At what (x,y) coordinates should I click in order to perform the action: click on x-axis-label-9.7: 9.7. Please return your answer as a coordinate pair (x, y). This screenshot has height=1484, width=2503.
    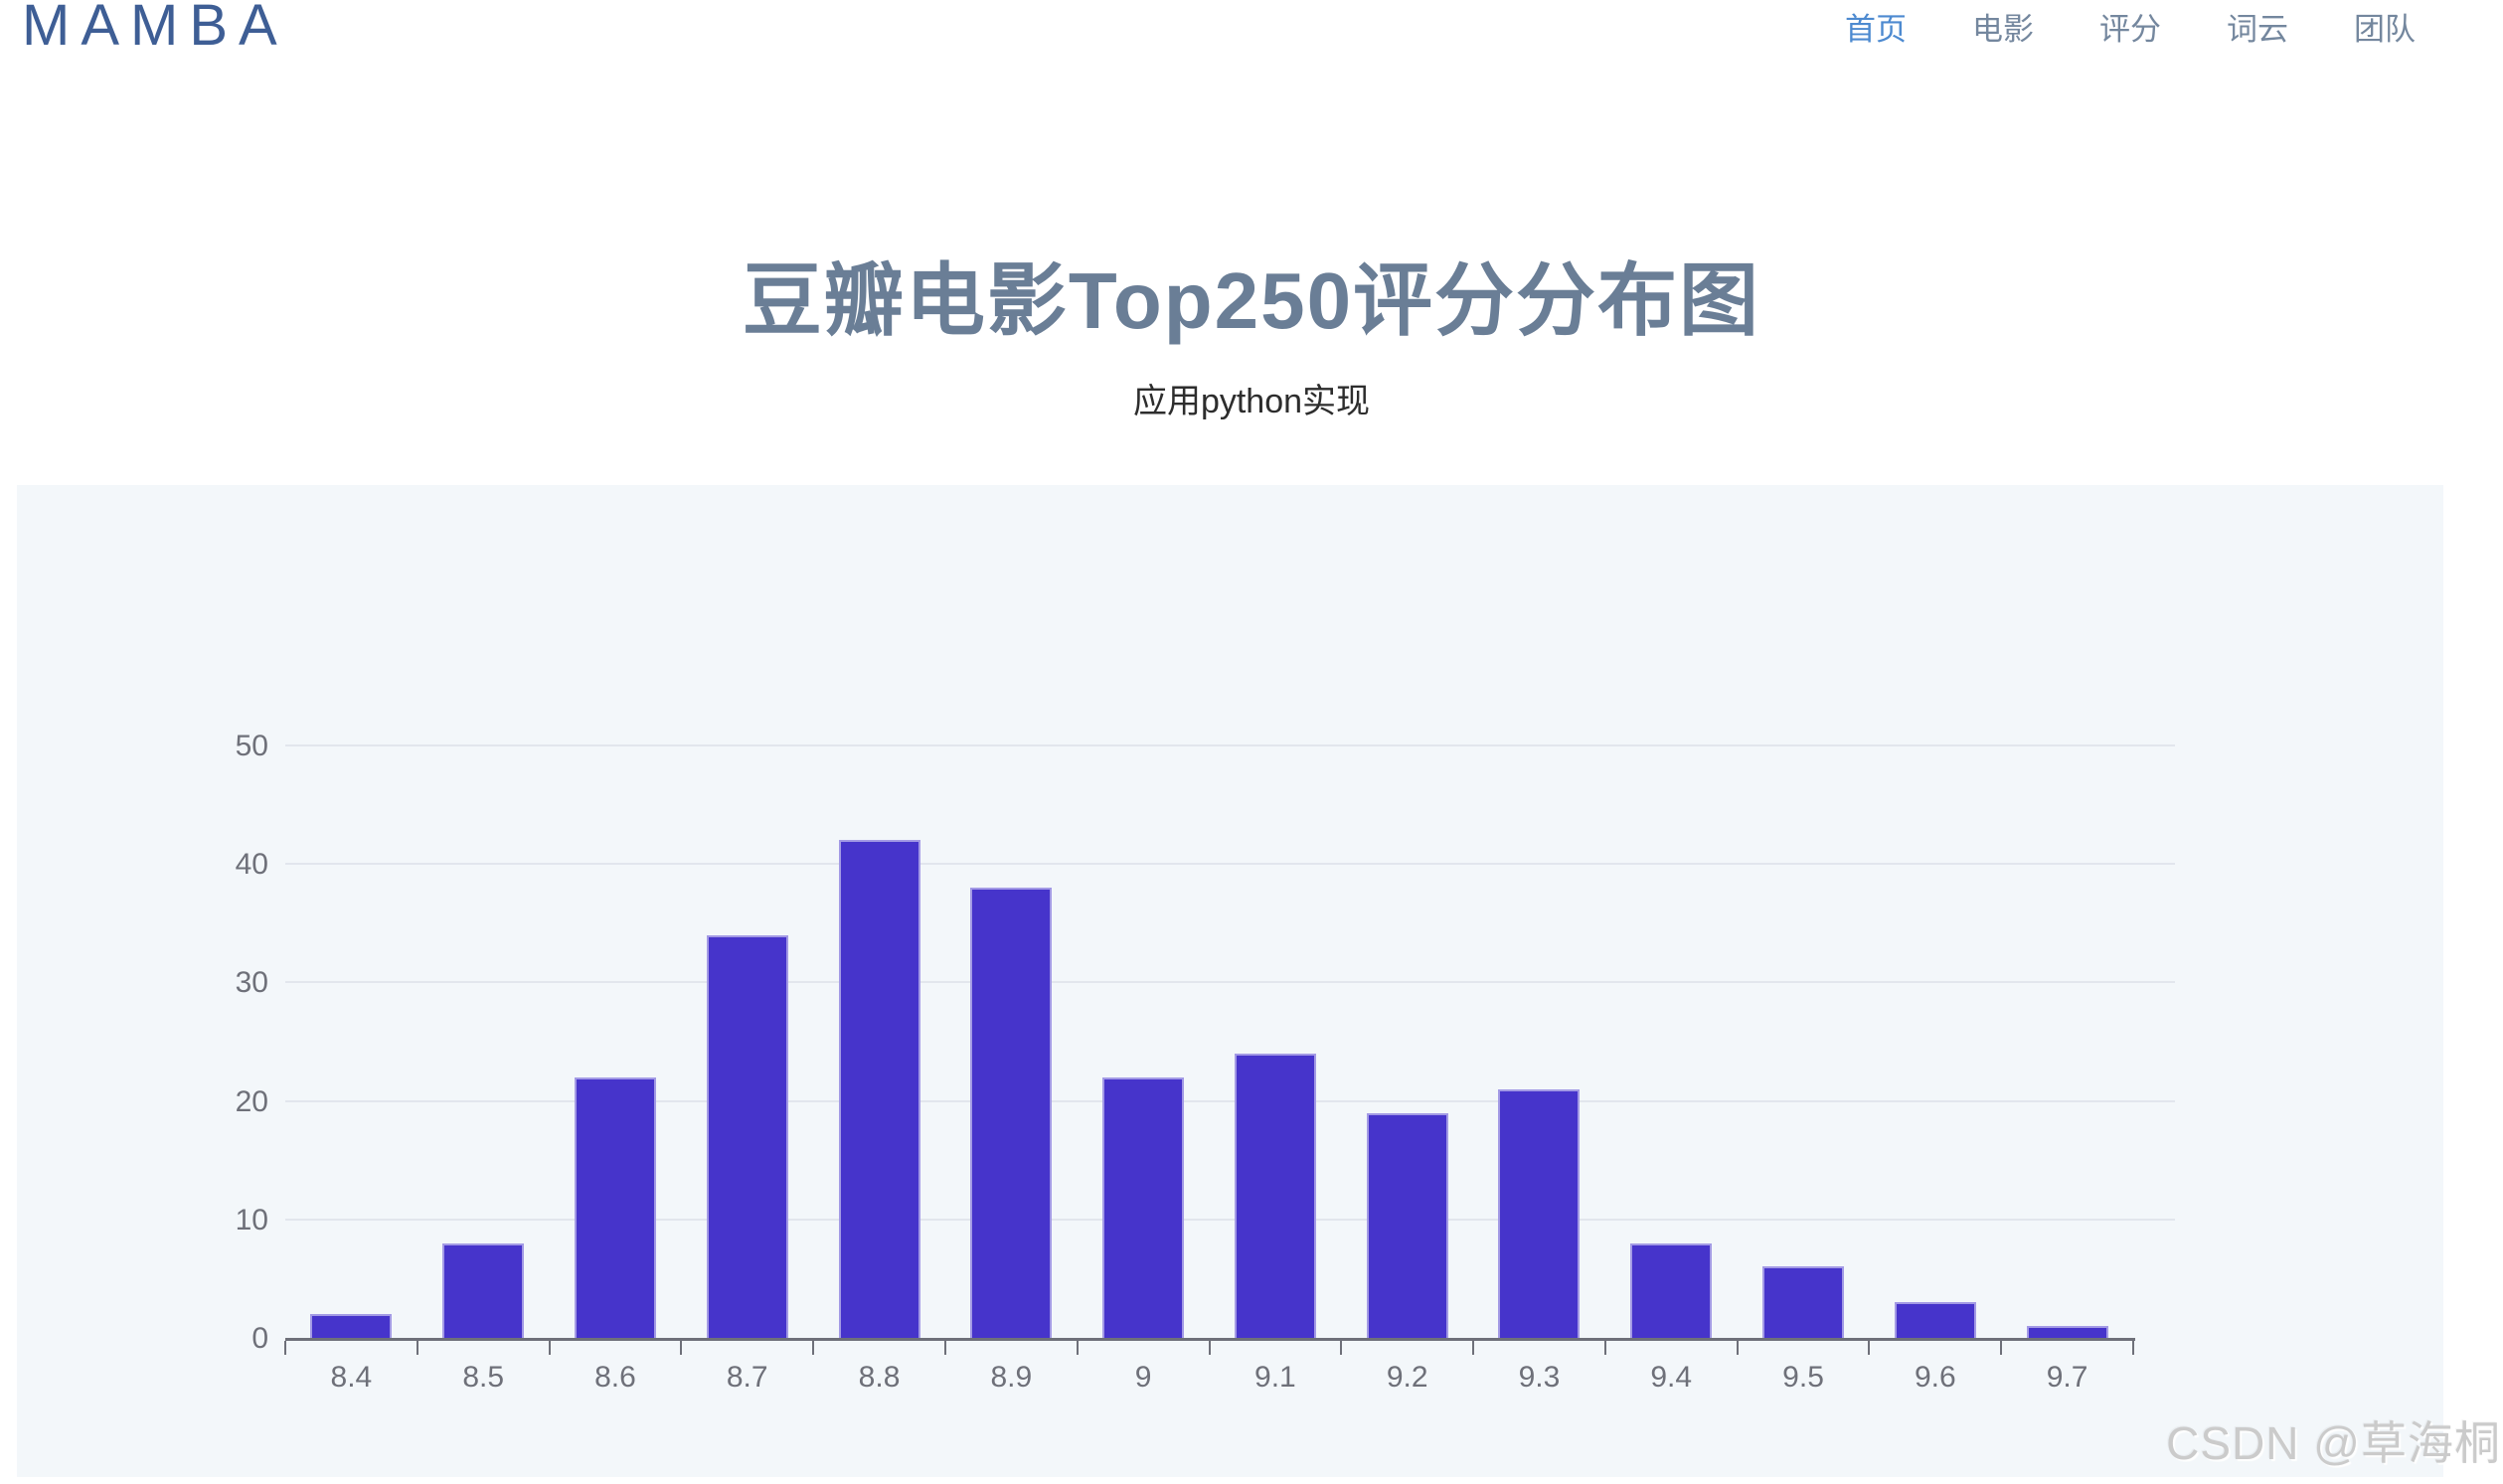
    Looking at the image, I should click on (2067, 1377).